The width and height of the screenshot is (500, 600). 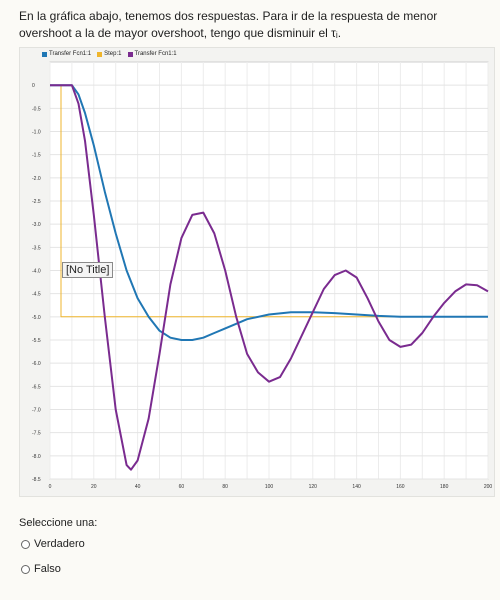 I want to click on legend-label-3: Transfer Fcn1:1, so click(x=155, y=54).